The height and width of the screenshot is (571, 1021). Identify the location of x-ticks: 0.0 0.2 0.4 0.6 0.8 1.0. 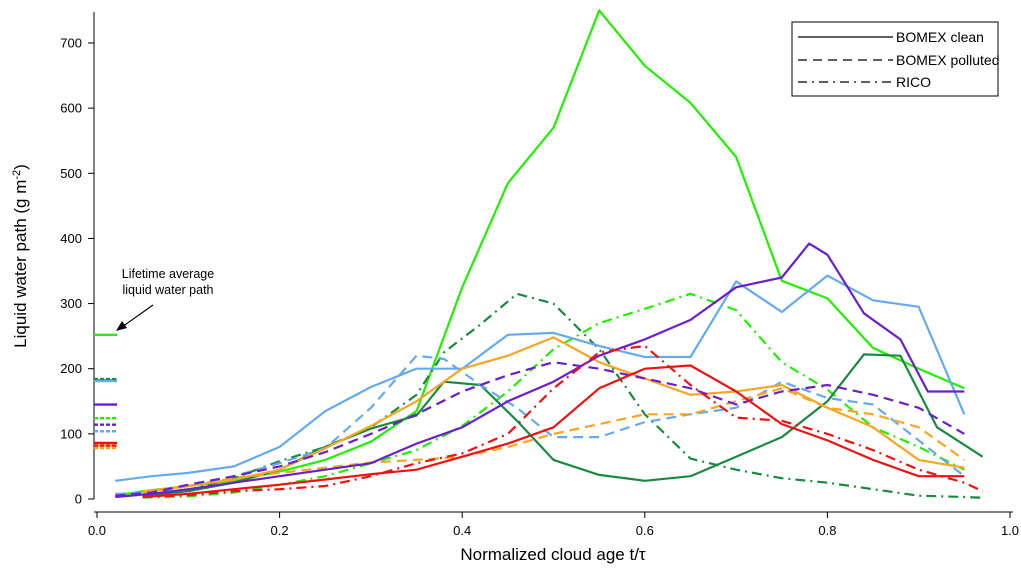
(553, 525).